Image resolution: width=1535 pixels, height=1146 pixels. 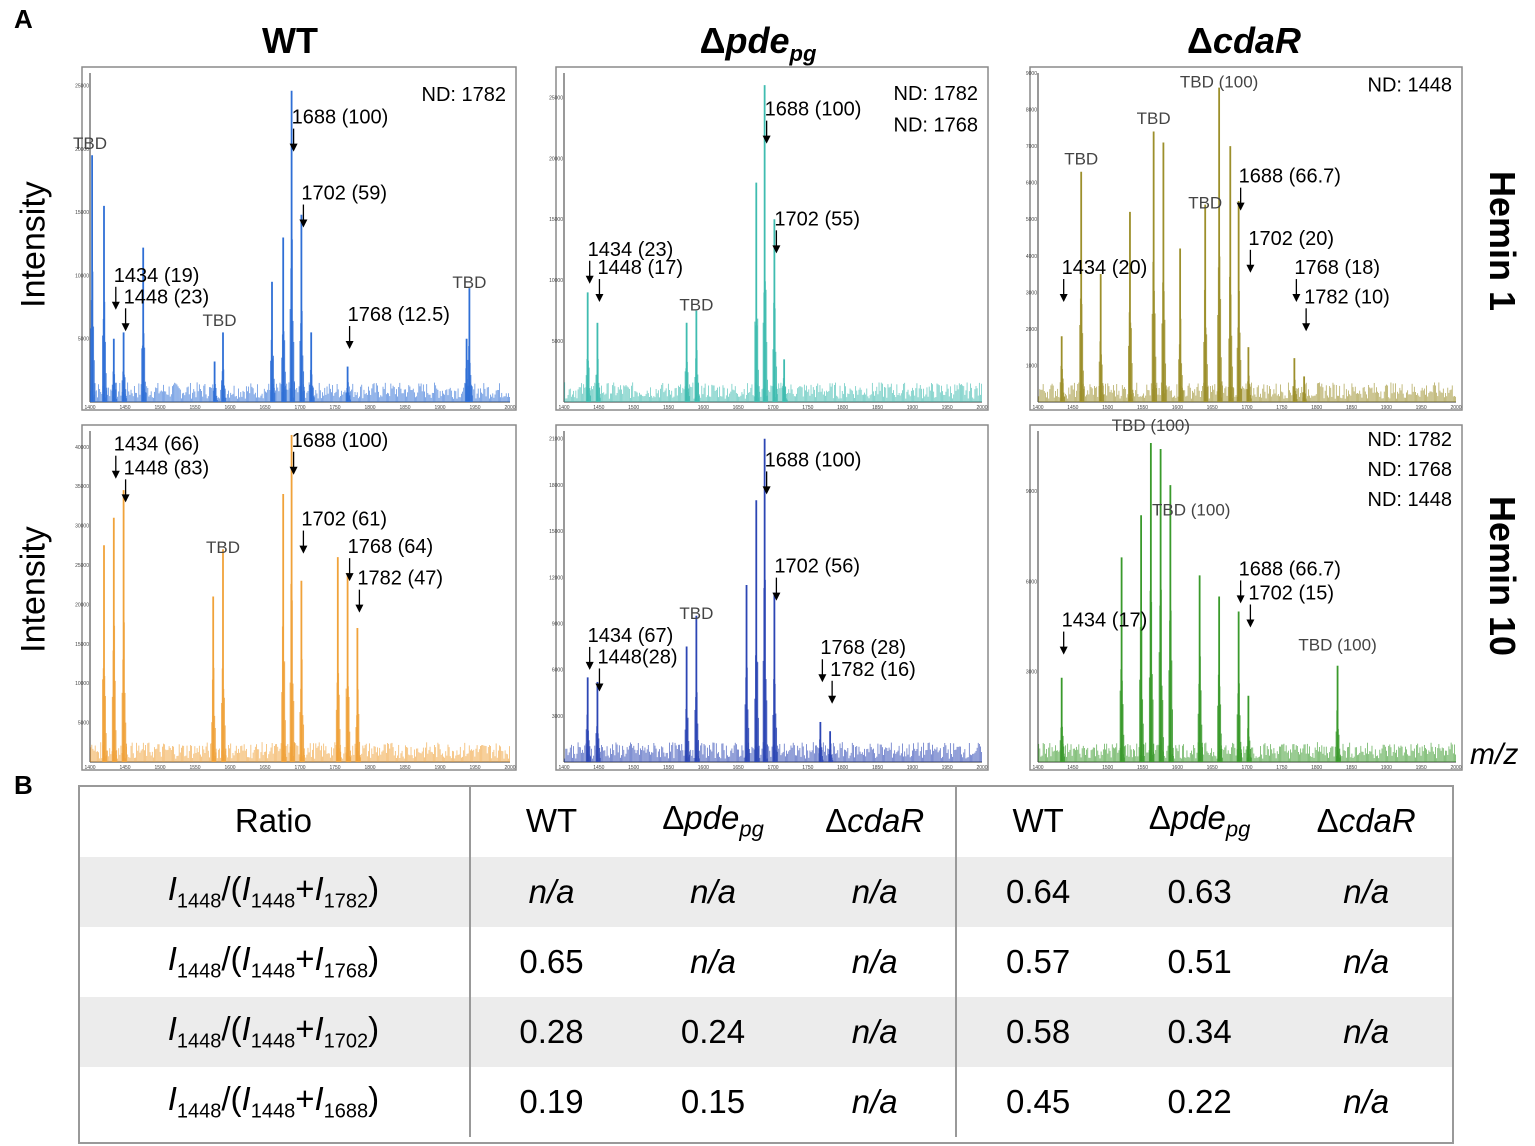 What do you see at coordinates (274, 892) in the screenshot?
I see `ratio-formula: I1448/(I1448+I1782)` at bounding box center [274, 892].